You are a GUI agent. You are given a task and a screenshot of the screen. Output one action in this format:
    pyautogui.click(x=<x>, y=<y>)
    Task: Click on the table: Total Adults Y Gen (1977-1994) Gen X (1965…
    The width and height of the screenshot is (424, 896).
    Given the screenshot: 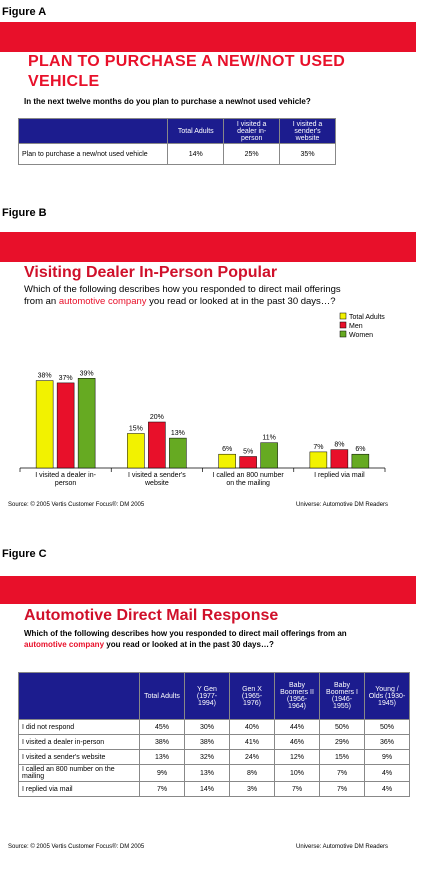 What is the action you would take?
    pyautogui.click(x=214, y=734)
    